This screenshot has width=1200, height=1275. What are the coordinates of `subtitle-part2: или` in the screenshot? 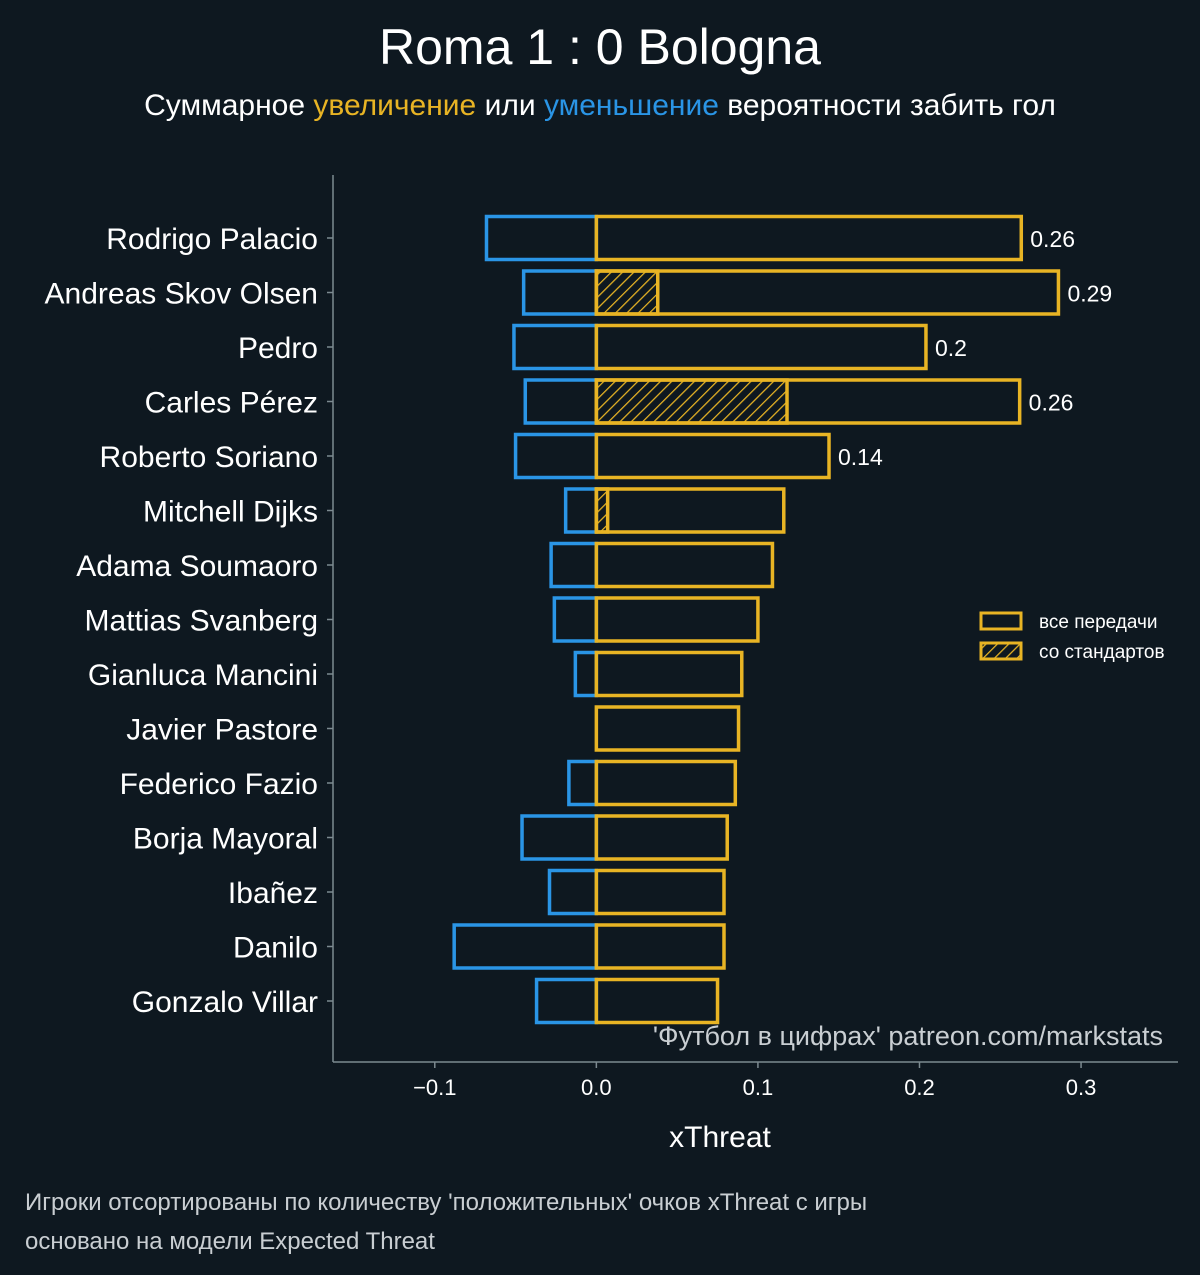 It's located at (510, 105).